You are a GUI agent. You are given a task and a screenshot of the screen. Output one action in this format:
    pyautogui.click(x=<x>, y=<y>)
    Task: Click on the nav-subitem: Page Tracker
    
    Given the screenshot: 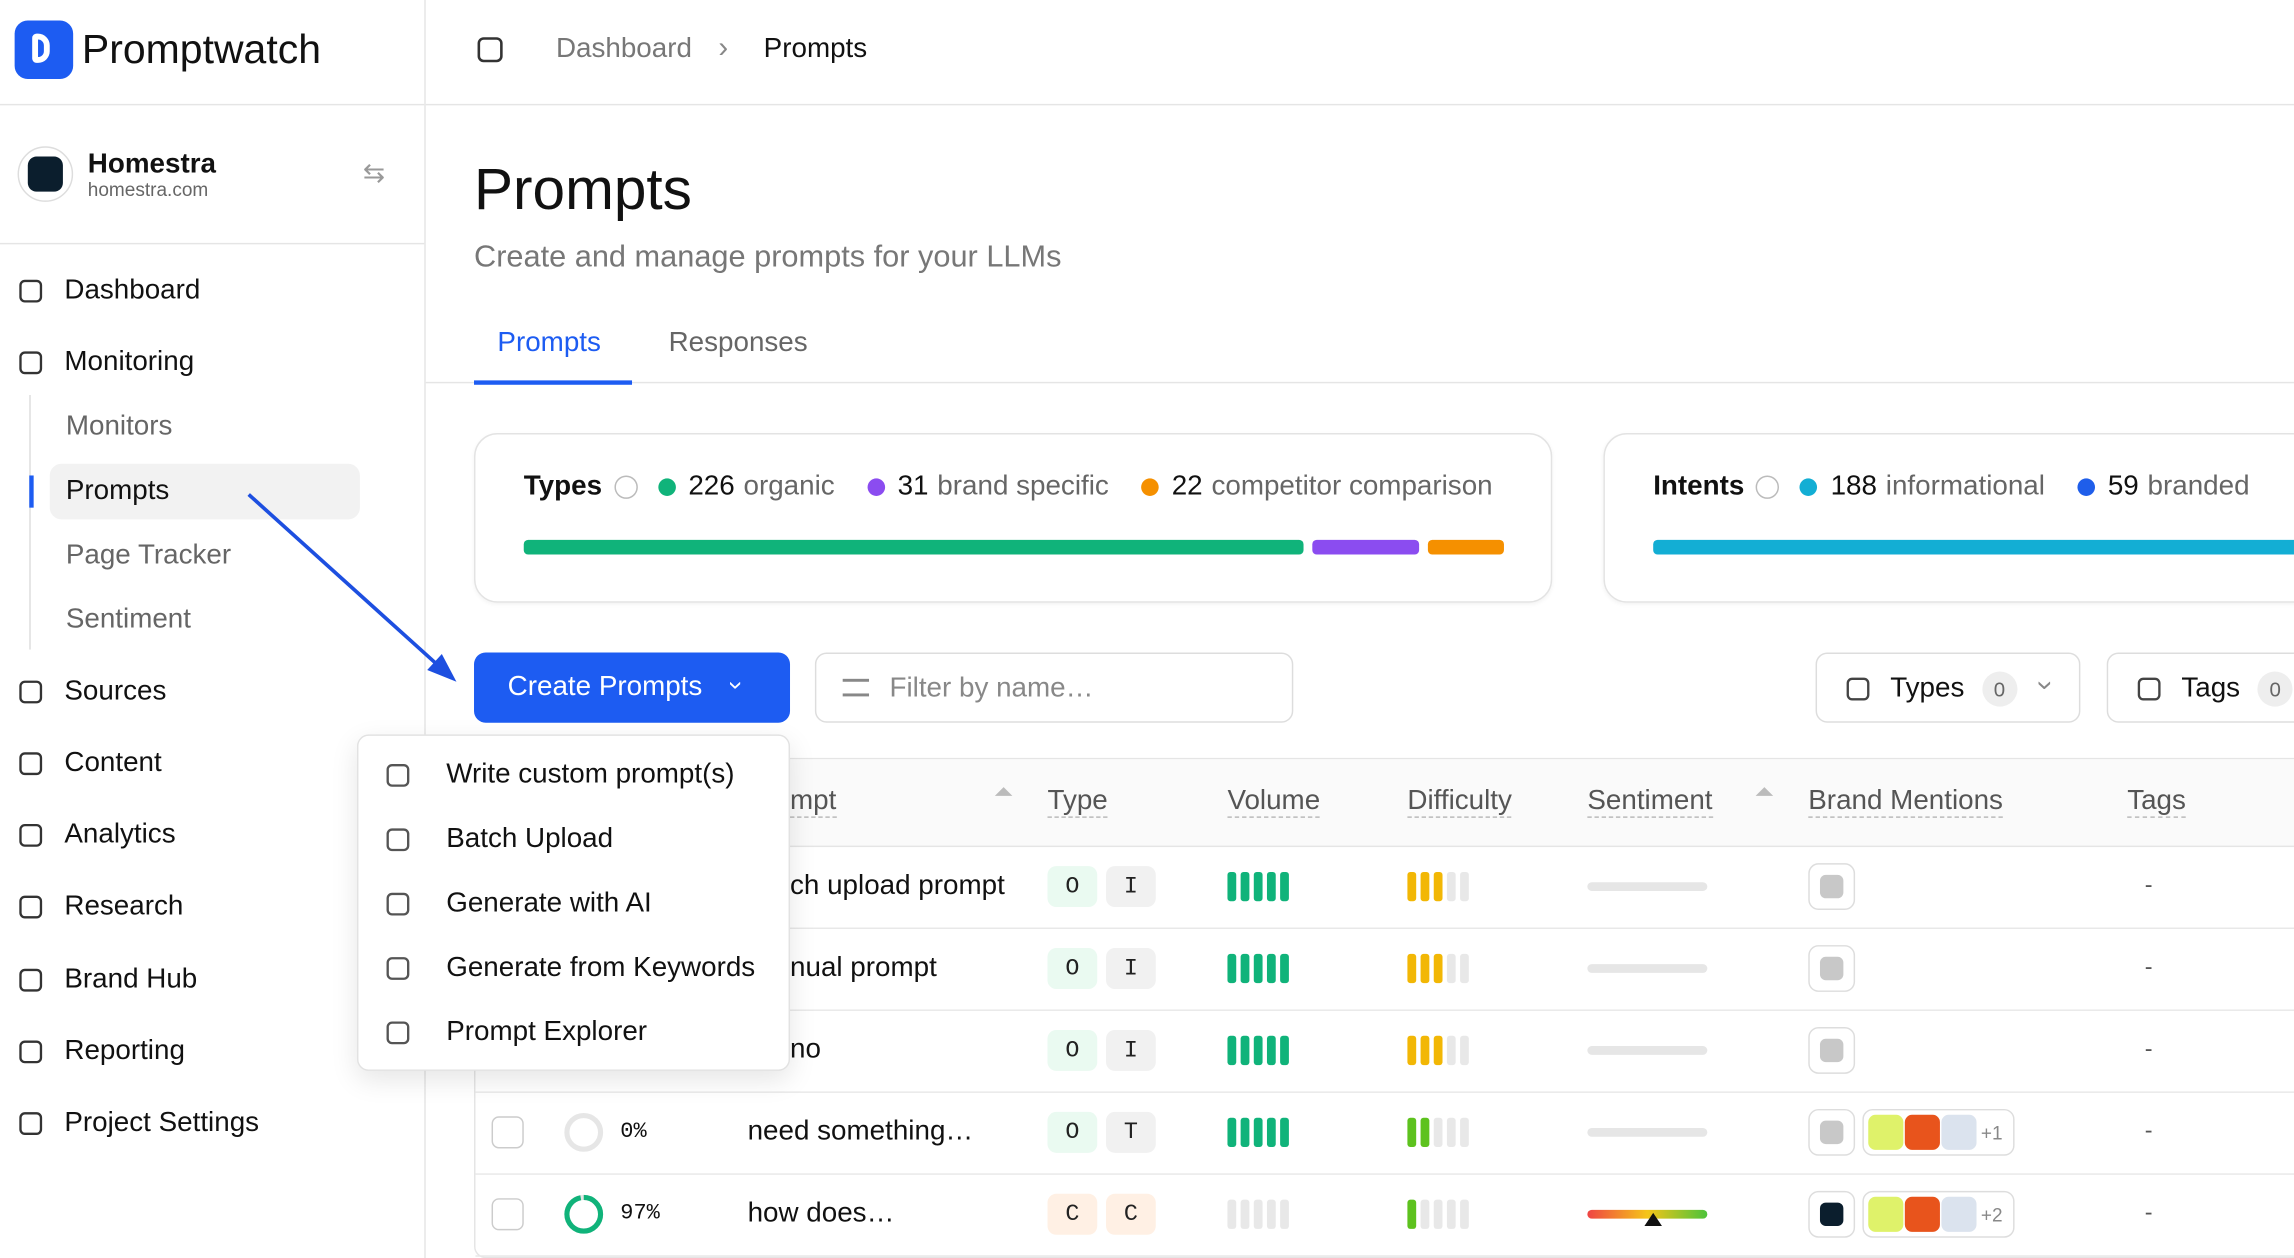 What is the action you would take?
    pyautogui.click(x=148, y=554)
    